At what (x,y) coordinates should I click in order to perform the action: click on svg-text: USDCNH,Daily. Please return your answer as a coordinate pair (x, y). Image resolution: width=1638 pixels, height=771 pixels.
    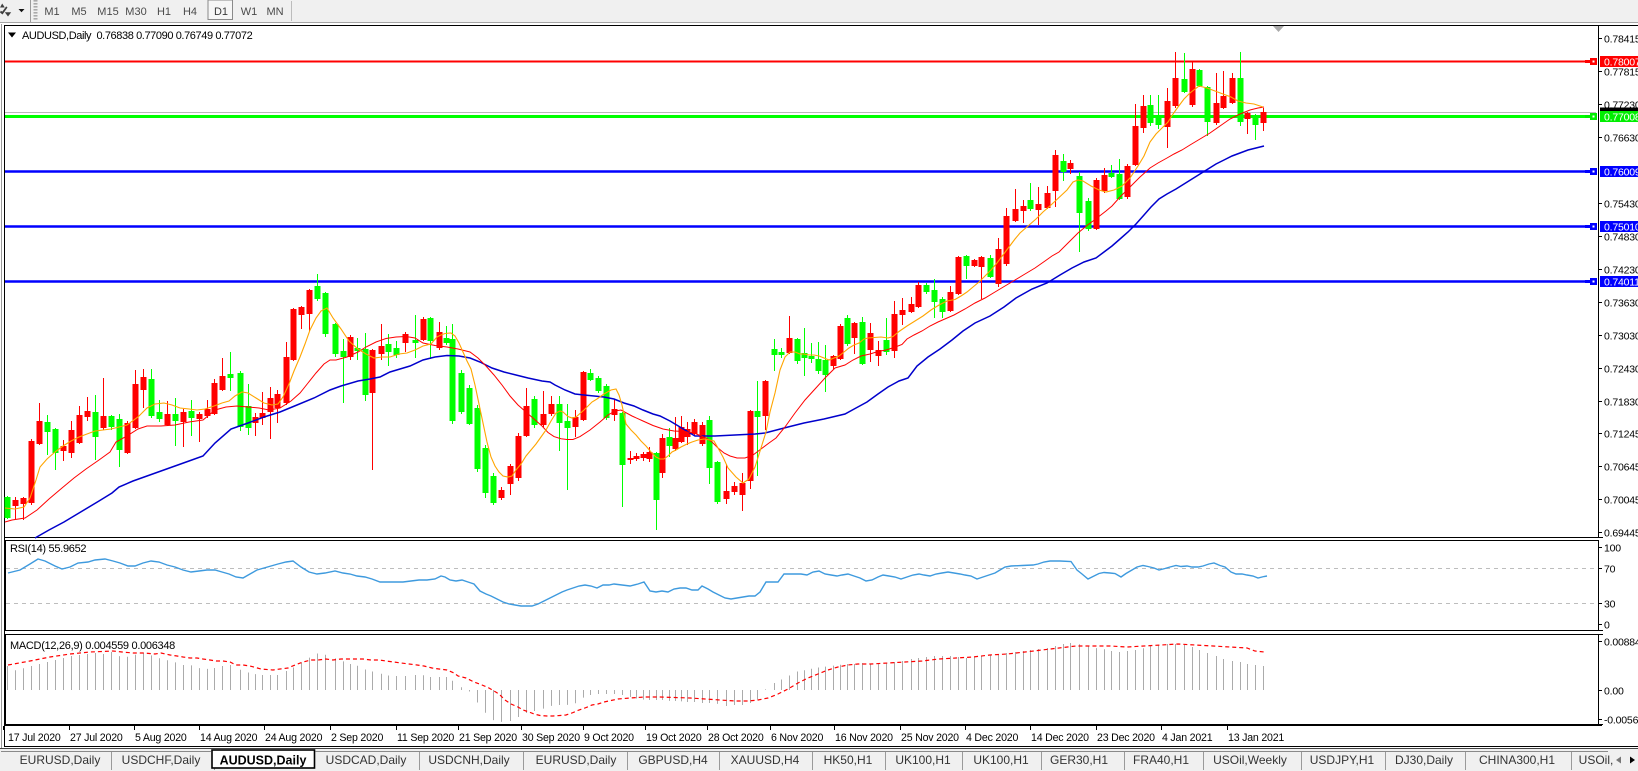
    Looking at the image, I should click on (468, 760).